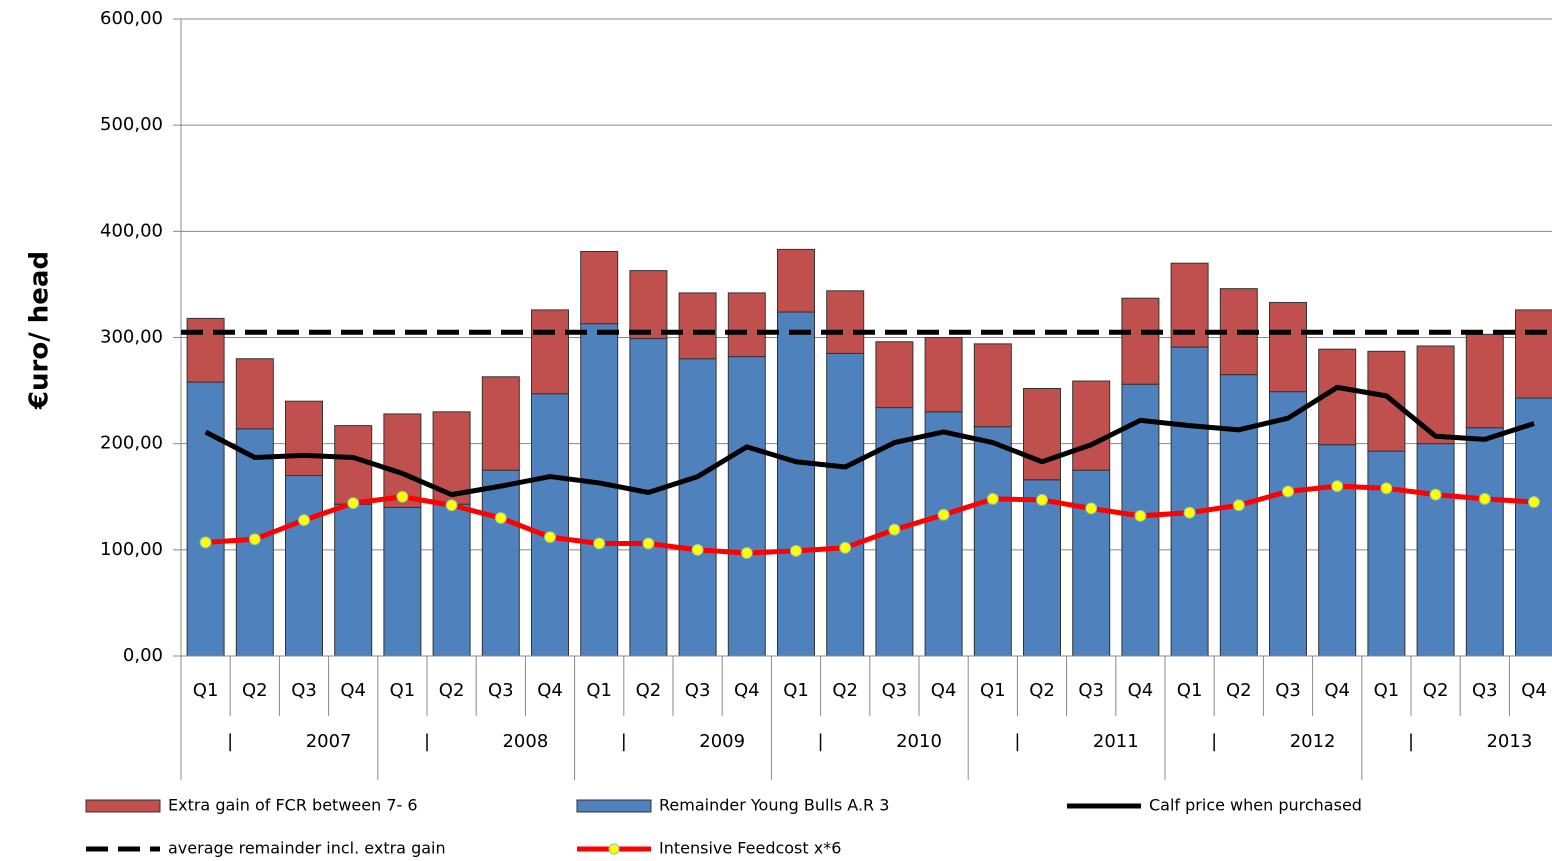  What do you see at coordinates (869, 441) in the screenshot?
I see `line-series` at bounding box center [869, 441].